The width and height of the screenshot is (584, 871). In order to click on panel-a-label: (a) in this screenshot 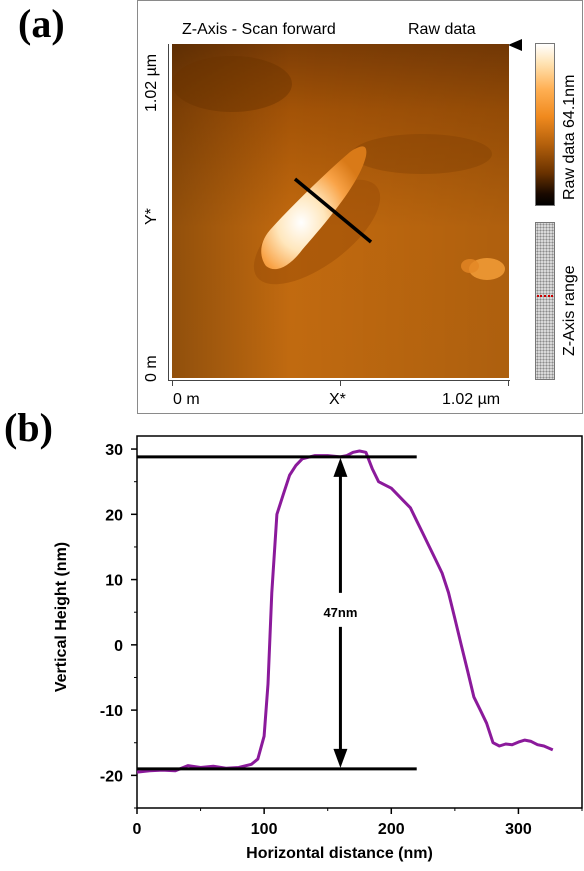, I will do `click(41, 23)`.